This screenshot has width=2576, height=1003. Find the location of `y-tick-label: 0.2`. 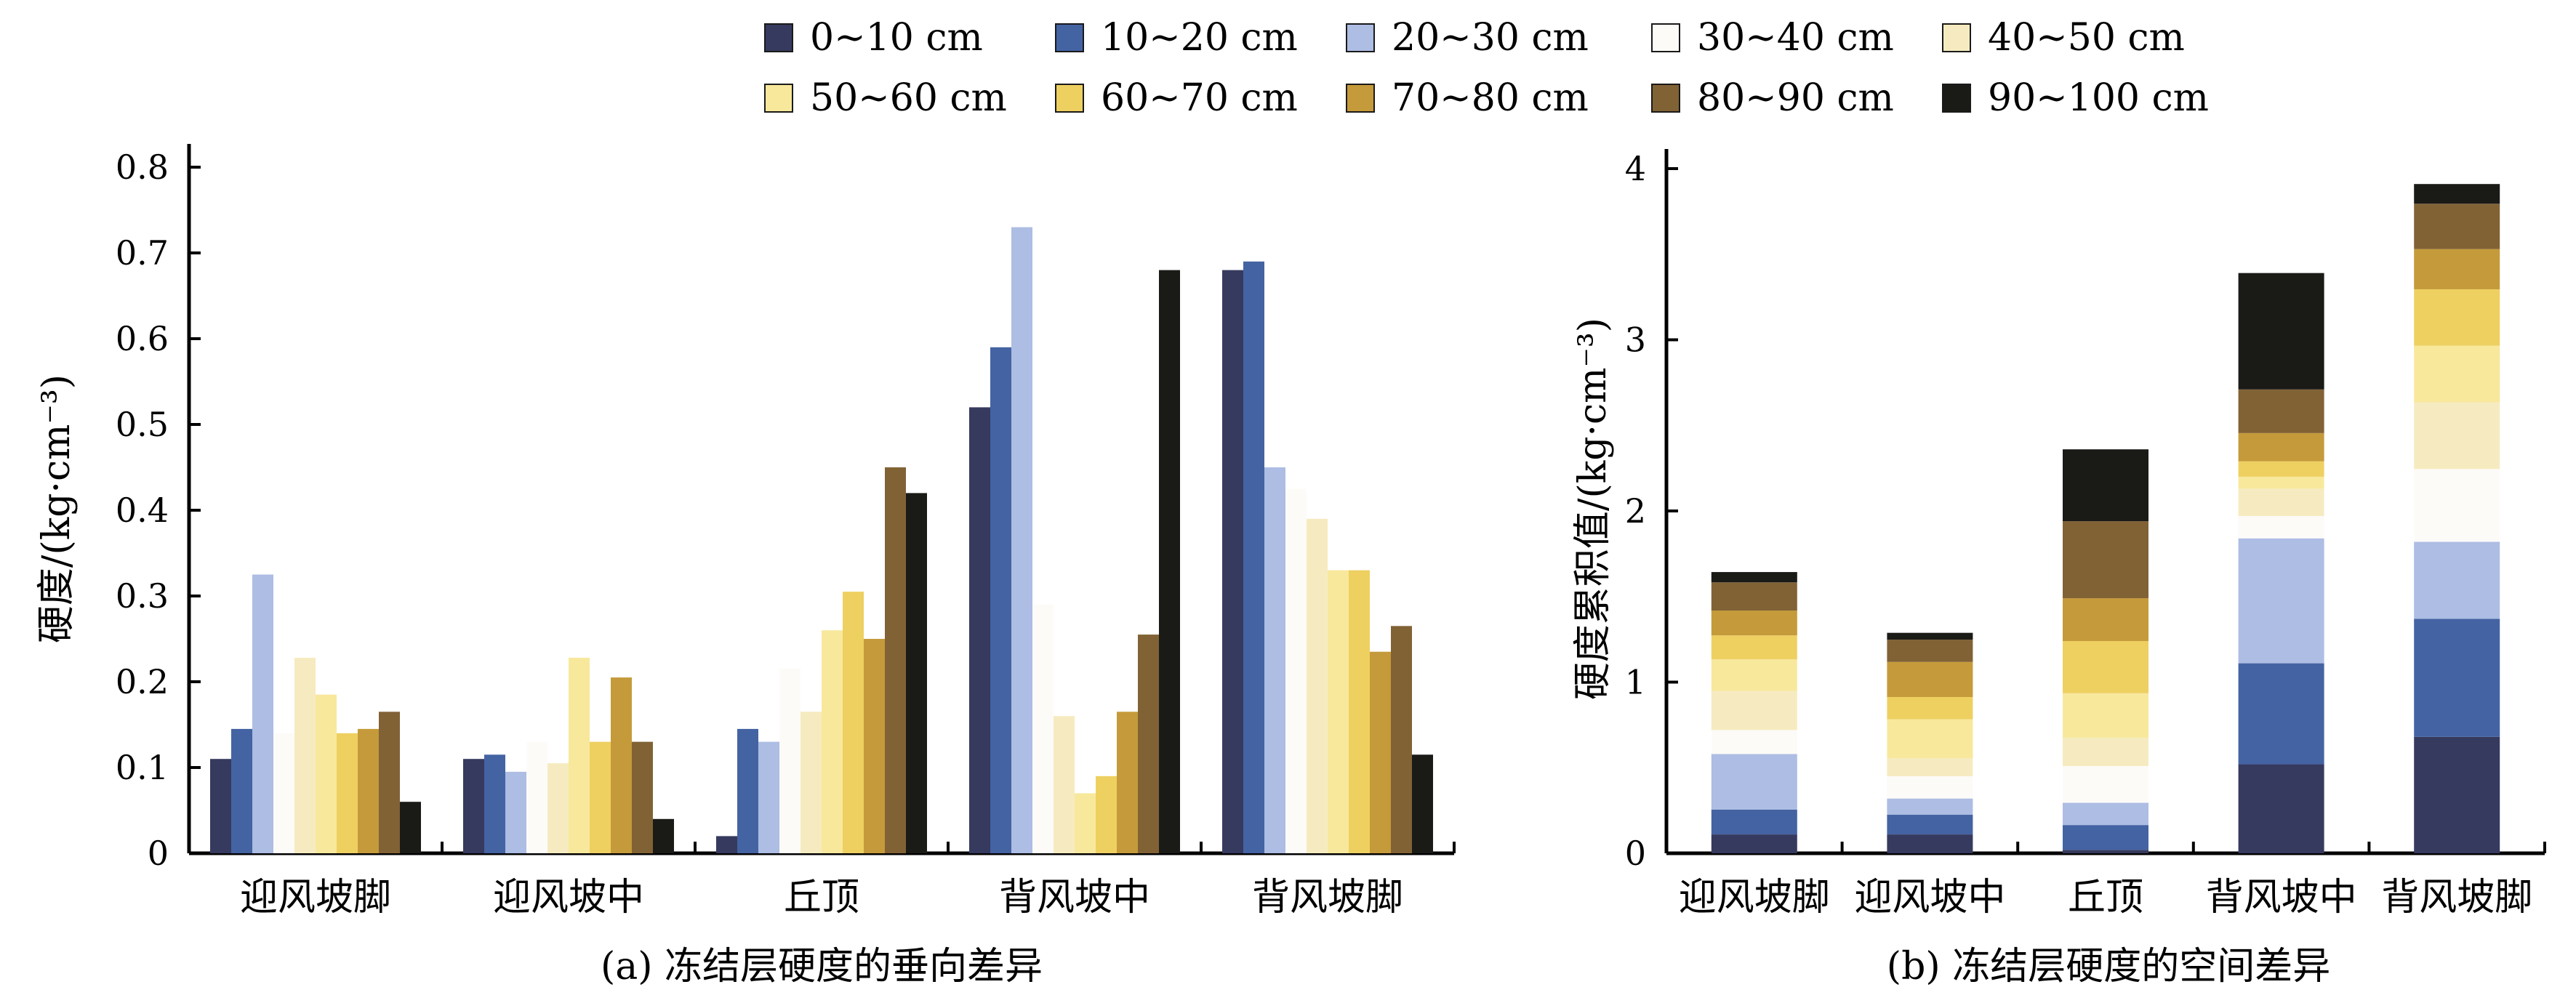

y-tick-label: 0.2 is located at coordinates (142, 681).